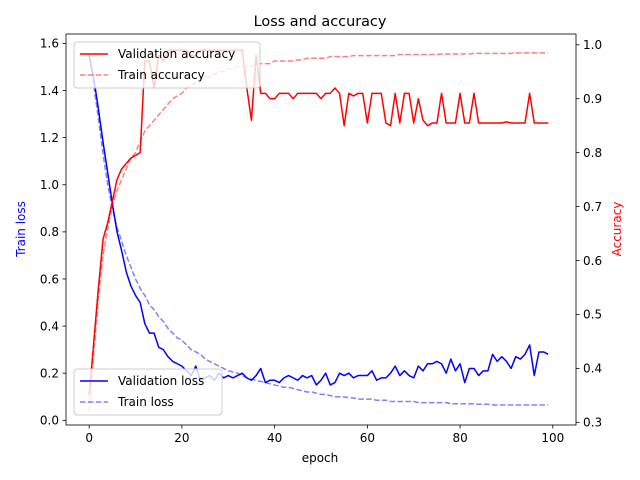  I want to click on legend-label-train-accuracy: Train accuracy, so click(161, 75).